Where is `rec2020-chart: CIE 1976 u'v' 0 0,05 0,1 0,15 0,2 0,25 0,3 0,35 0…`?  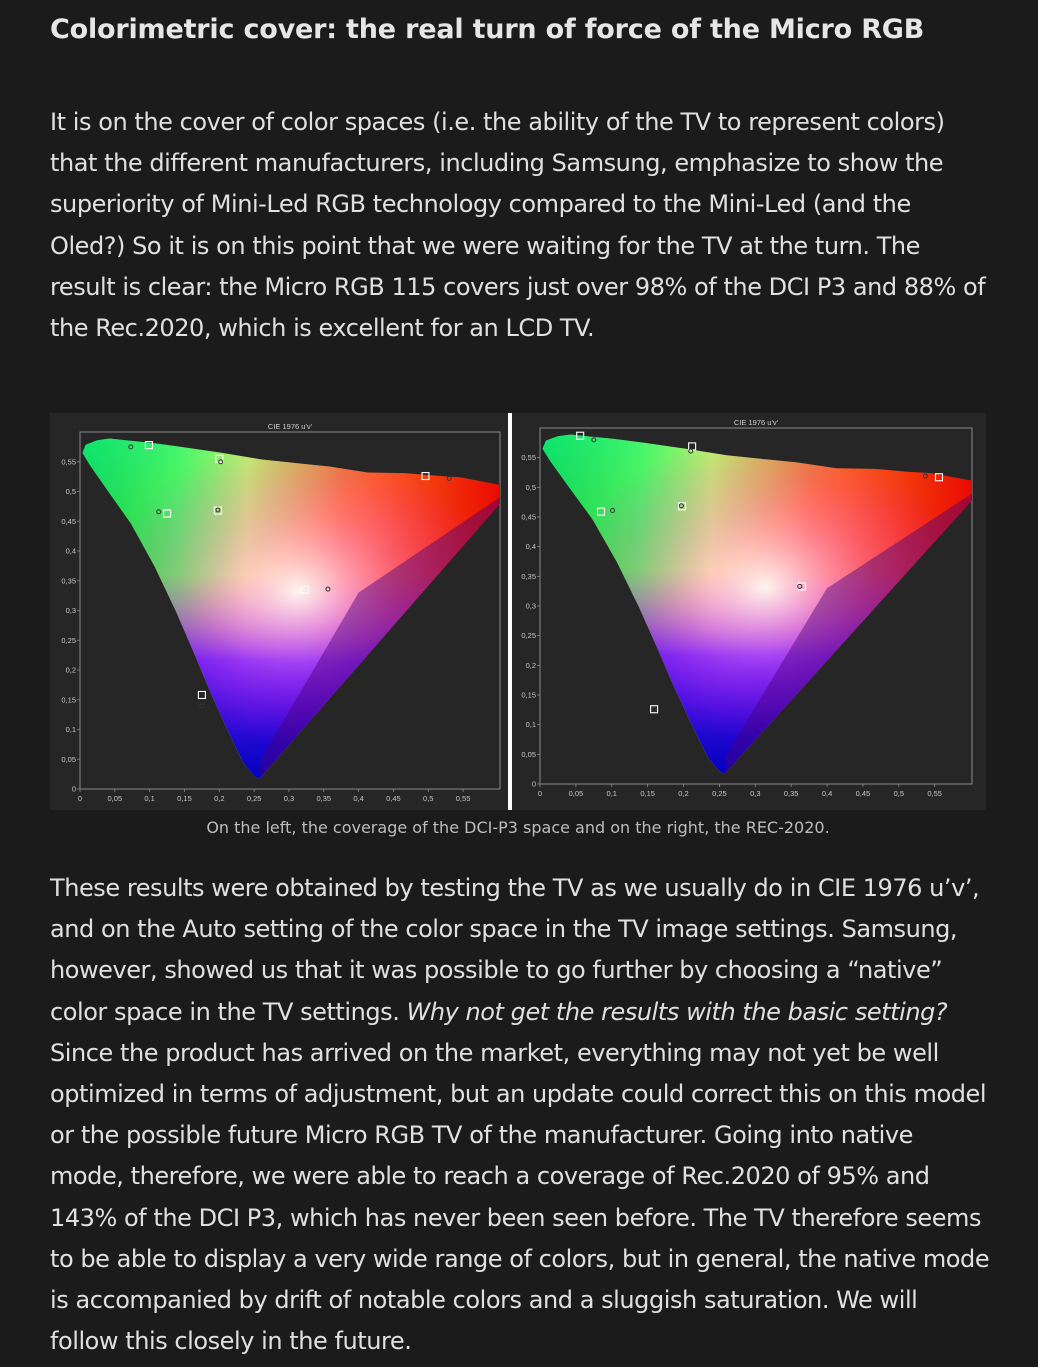 rec2020-chart: CIE 1976 u'v' 0 0,05 0,1 0,15 0,2 0,25 0,3 0,35 0… is located at coordinates (749, 611).